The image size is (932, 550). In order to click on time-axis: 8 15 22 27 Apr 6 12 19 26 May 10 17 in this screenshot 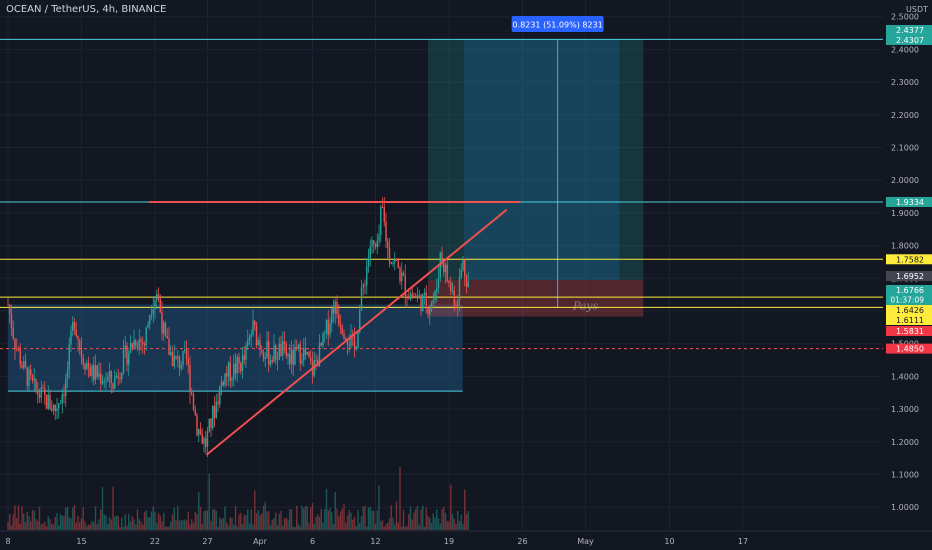, I will do `click(466, 538)`.